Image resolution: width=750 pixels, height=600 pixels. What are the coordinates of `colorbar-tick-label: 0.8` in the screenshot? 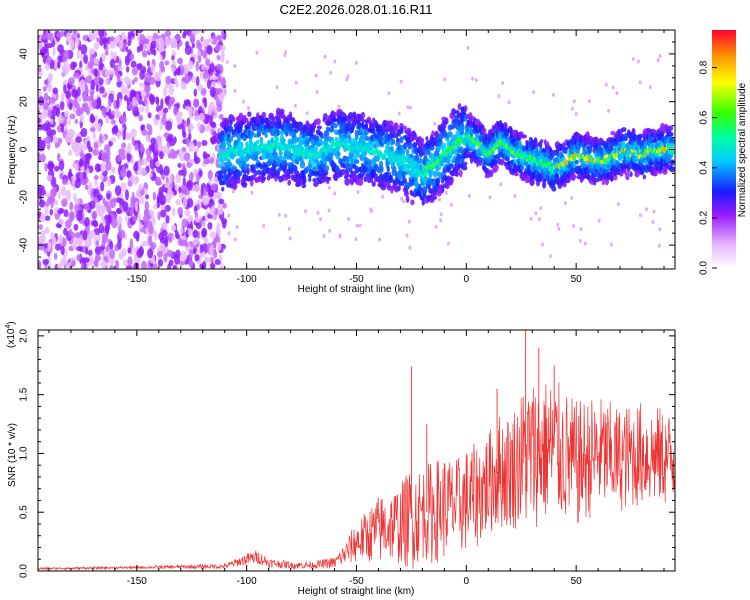 It's located at (704, 67).